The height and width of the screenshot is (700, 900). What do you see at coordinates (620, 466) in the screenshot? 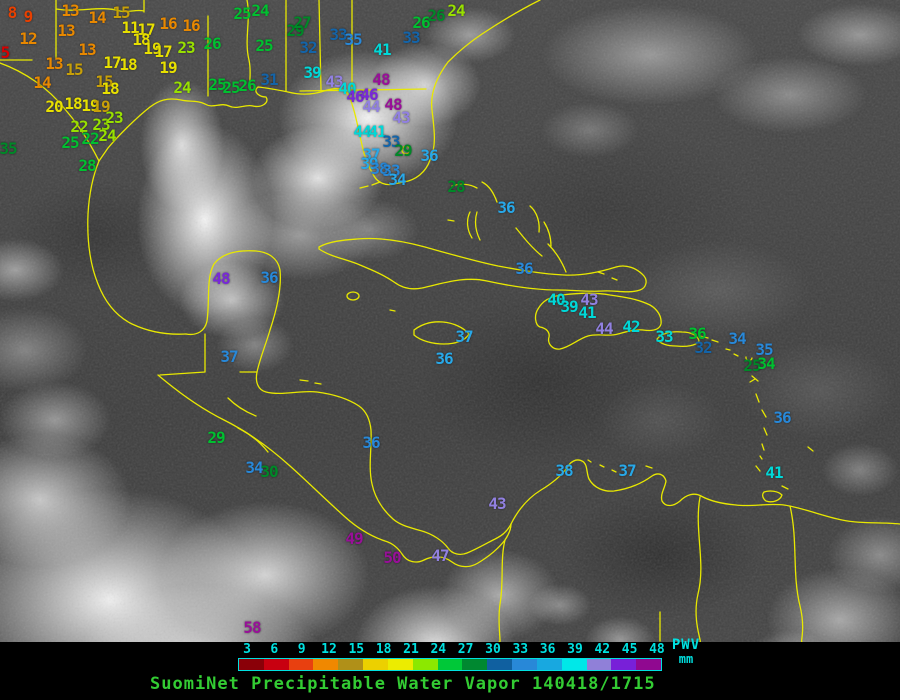
I see `abc-islands` at bounding box center [620, 466].